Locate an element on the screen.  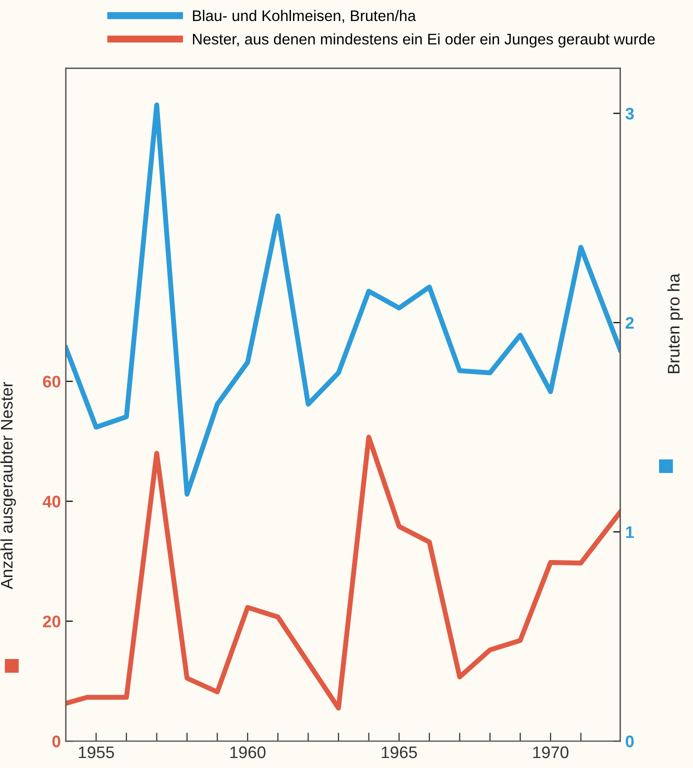
y2-tick-label: 3 is located at coordinates (629, 114).